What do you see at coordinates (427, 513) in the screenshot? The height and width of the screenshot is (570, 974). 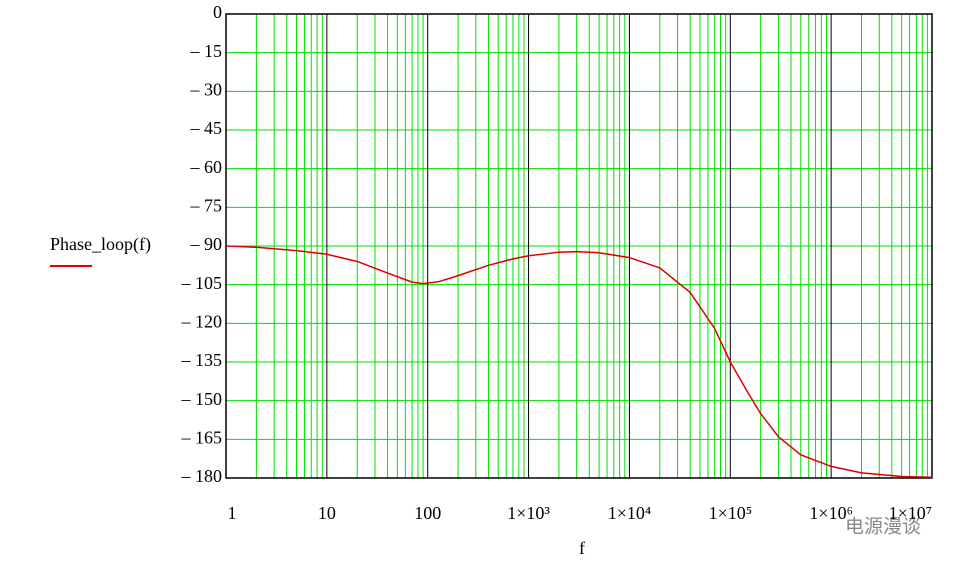 I see `x-tick-label: 100` at bounding box center [427, 513].